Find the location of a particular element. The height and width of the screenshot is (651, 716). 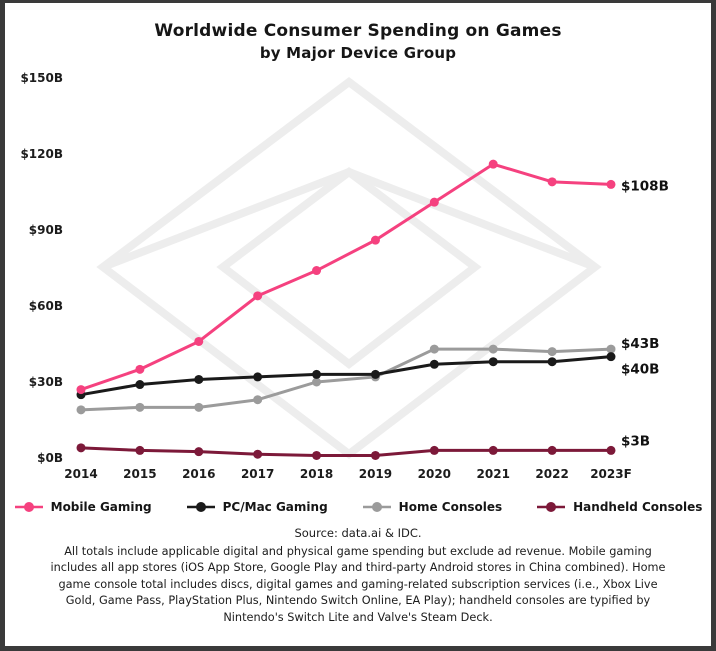

legend-item: Handheld Consoles is located at coordinates (619, 507).